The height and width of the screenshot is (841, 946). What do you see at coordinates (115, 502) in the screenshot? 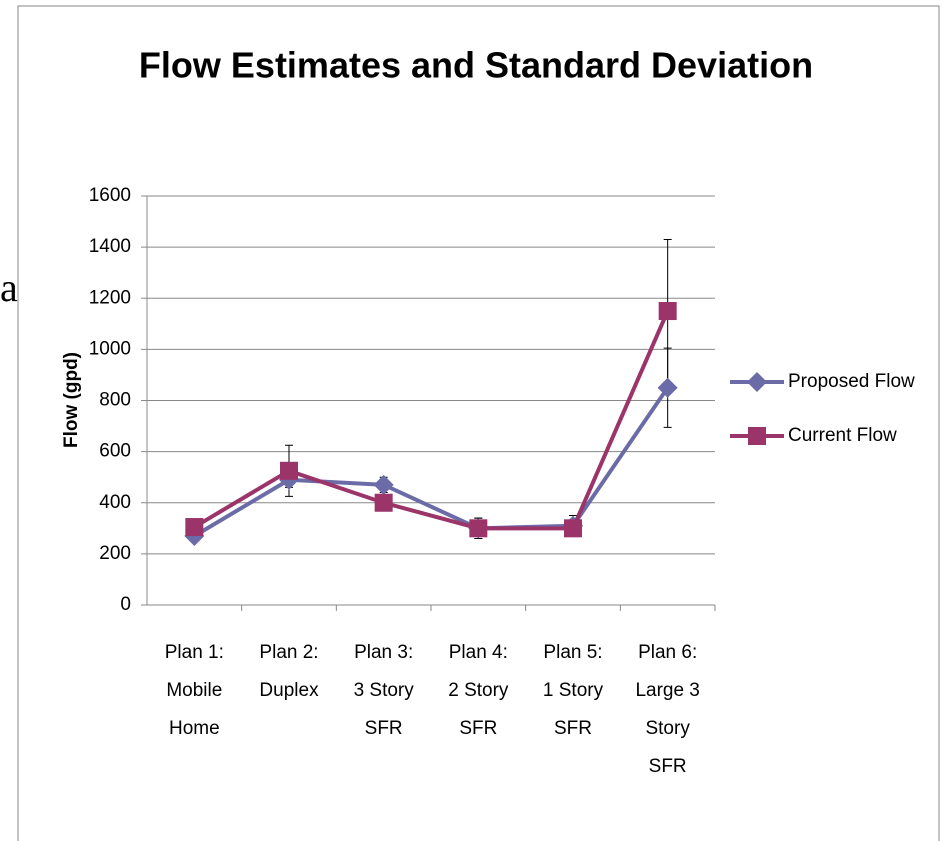
I see `y-tick-label: 400` at bounding box center [115, 502].